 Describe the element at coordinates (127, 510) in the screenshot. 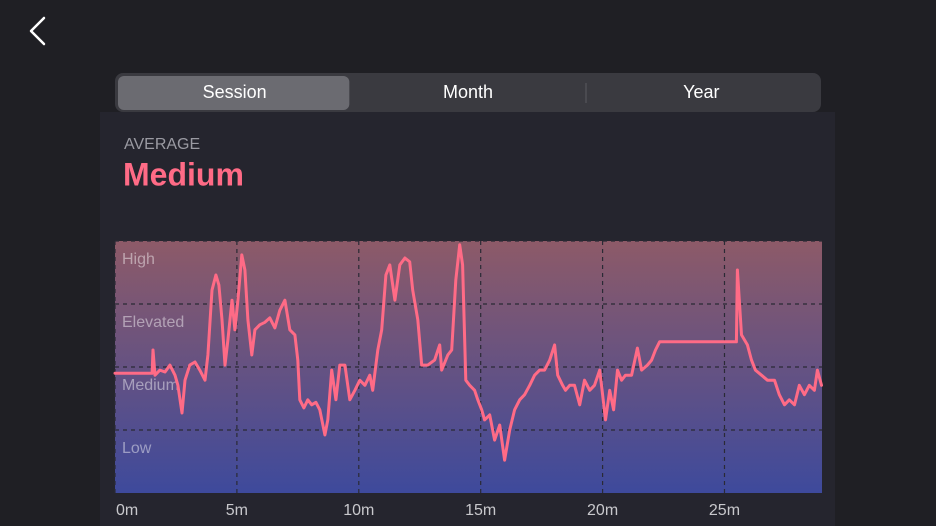

I see `x-tick-label: 0m` at that location.